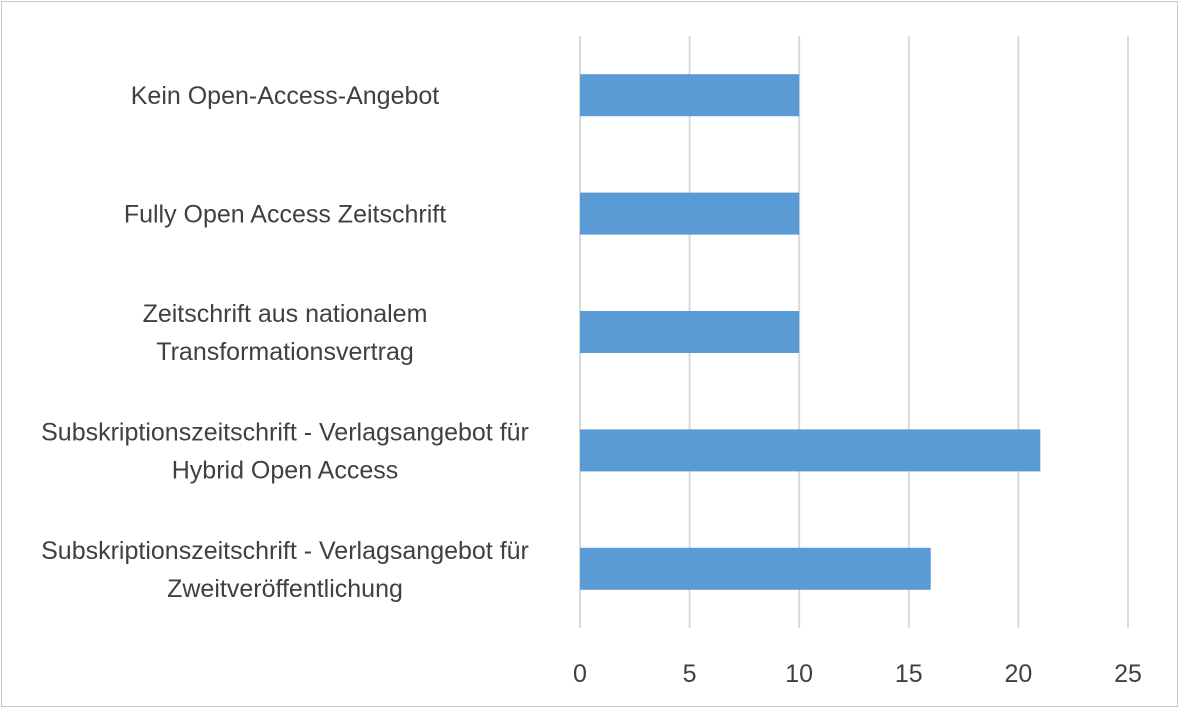 Image resolution: width=1181 pixels, height=710 pixels. What do you see at coordinates (285, 215) in the screenshot?
I see `category-label: Fully Open Access Zeitschrift` at bounding box center [285, 215].